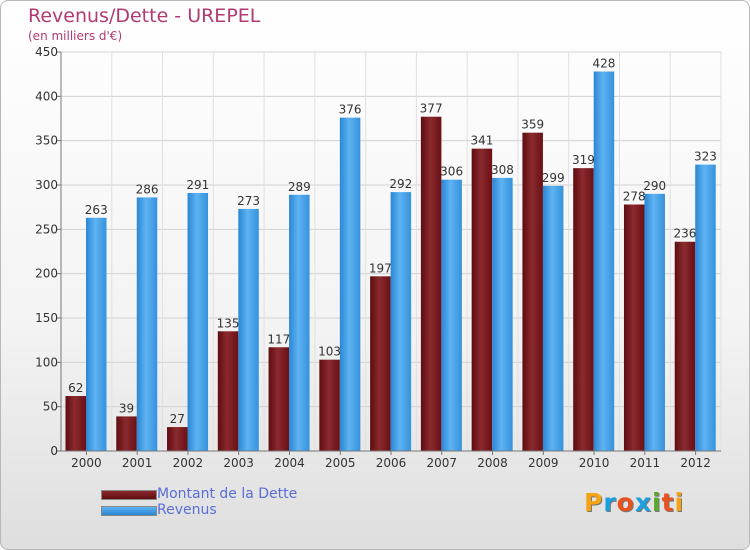  What do you see at coordinates (299, 187) in the screenshot?
I see `value-label-revenue-2004: 289` at bounding box center [299, 187].